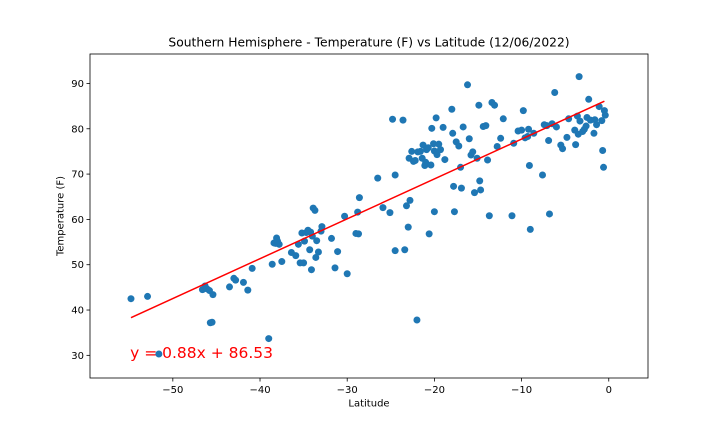 This screenshot has width=720, height=436. Describe the element at coordinates (347, 390) in the screenshot. I see `x-tick-label: −30` at that location.